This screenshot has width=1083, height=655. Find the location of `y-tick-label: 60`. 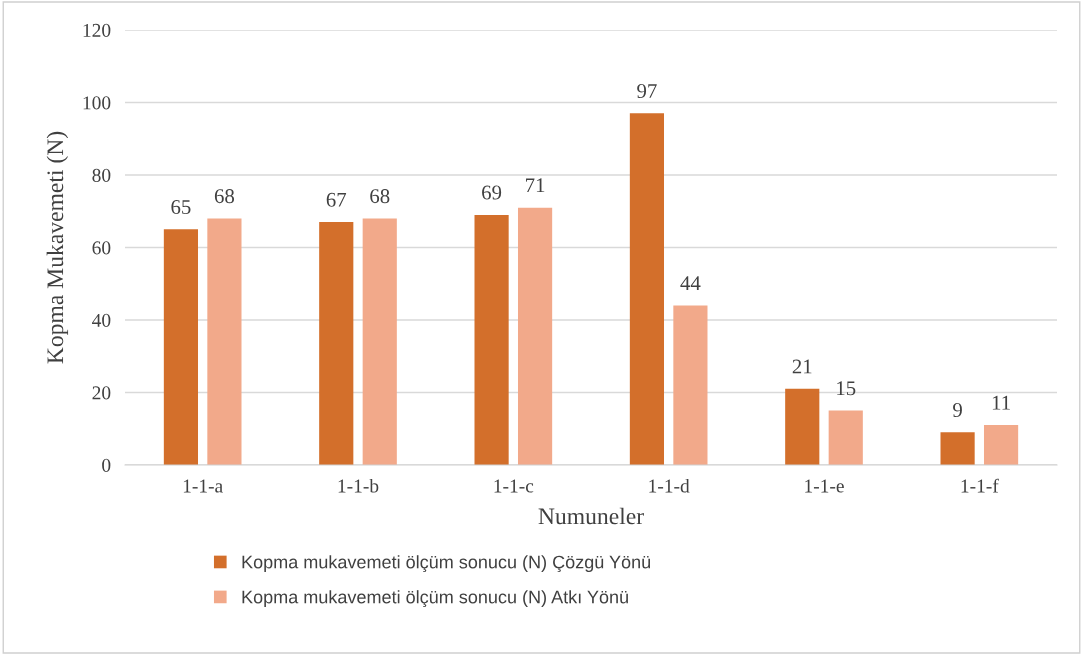

y-tick-label: 60 is located at coordinates (101, 248).